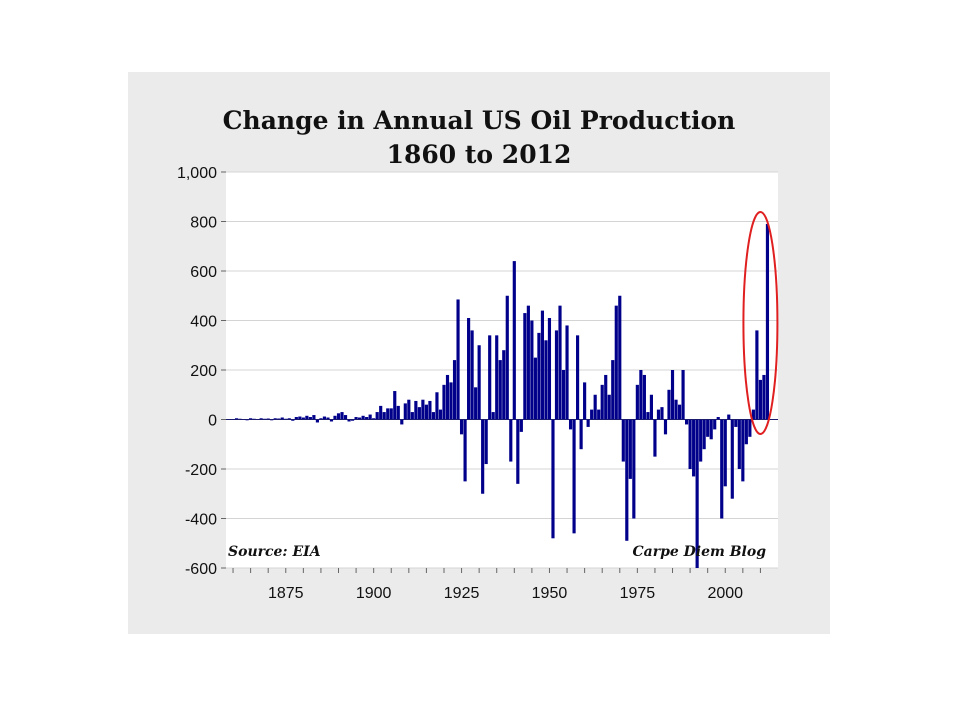 This screenshot has height=720, width=960. Describe the element at coordinates (638, 593) in the screenshot. I see `x-tick-label: 1975` at that location.